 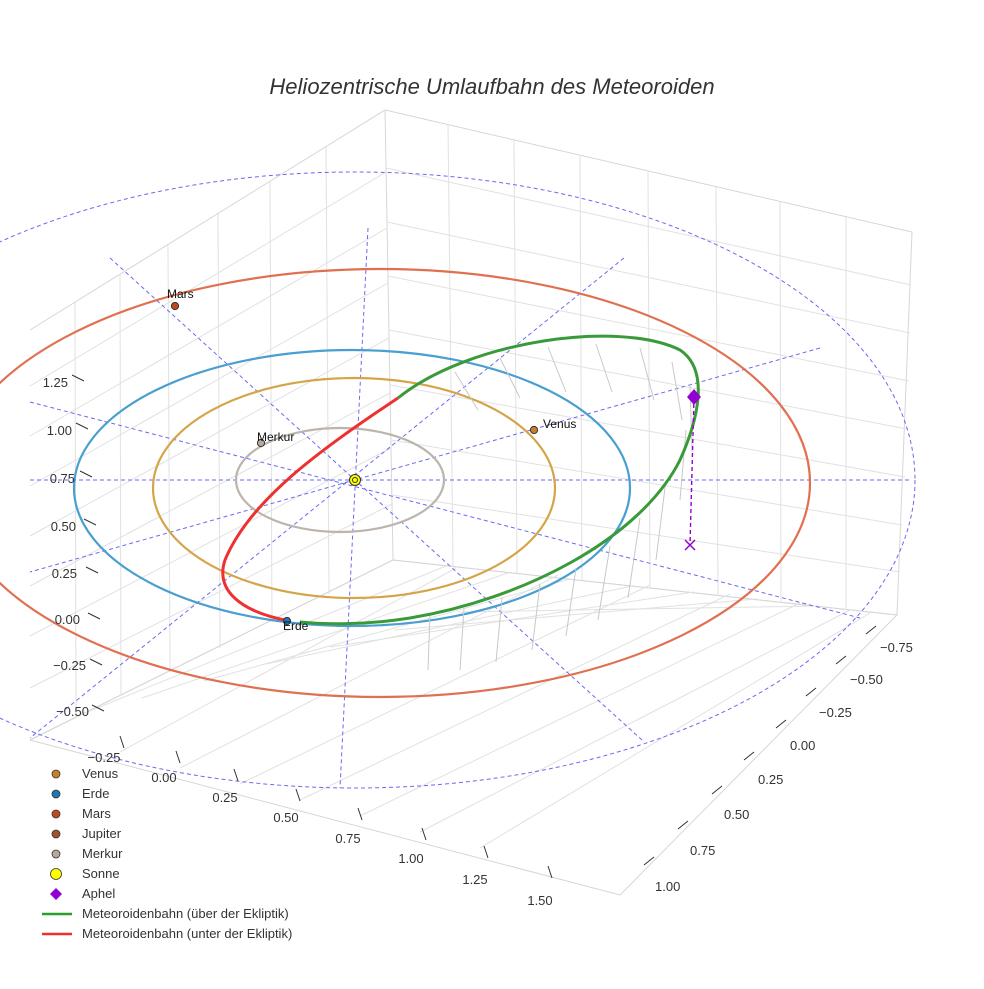 What do you see at coordinates (770, 779) in the screenshot?
I see `y-tick: 0.25` at bounding box center [770, 779].